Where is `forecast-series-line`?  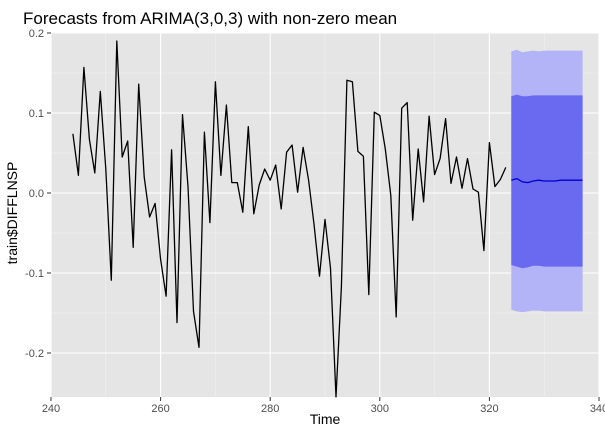
forecast-series-line is located at coordinates (547, 180).